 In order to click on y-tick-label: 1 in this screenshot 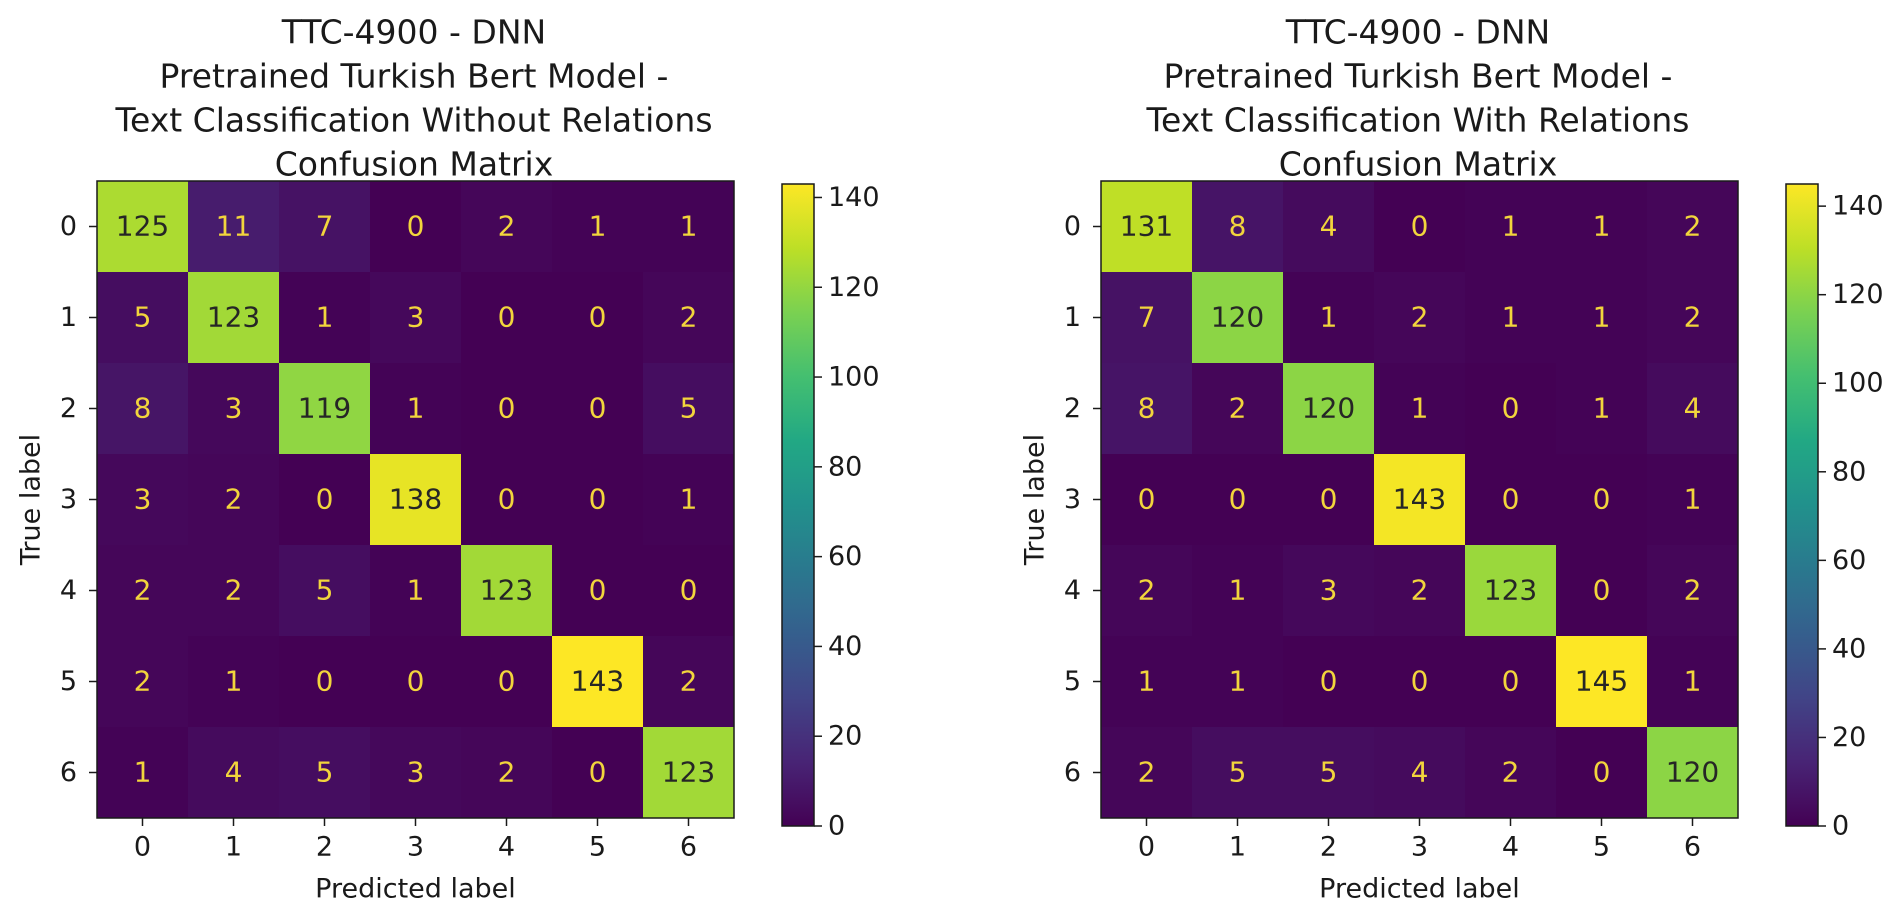, I will do `click(68, 317)`.